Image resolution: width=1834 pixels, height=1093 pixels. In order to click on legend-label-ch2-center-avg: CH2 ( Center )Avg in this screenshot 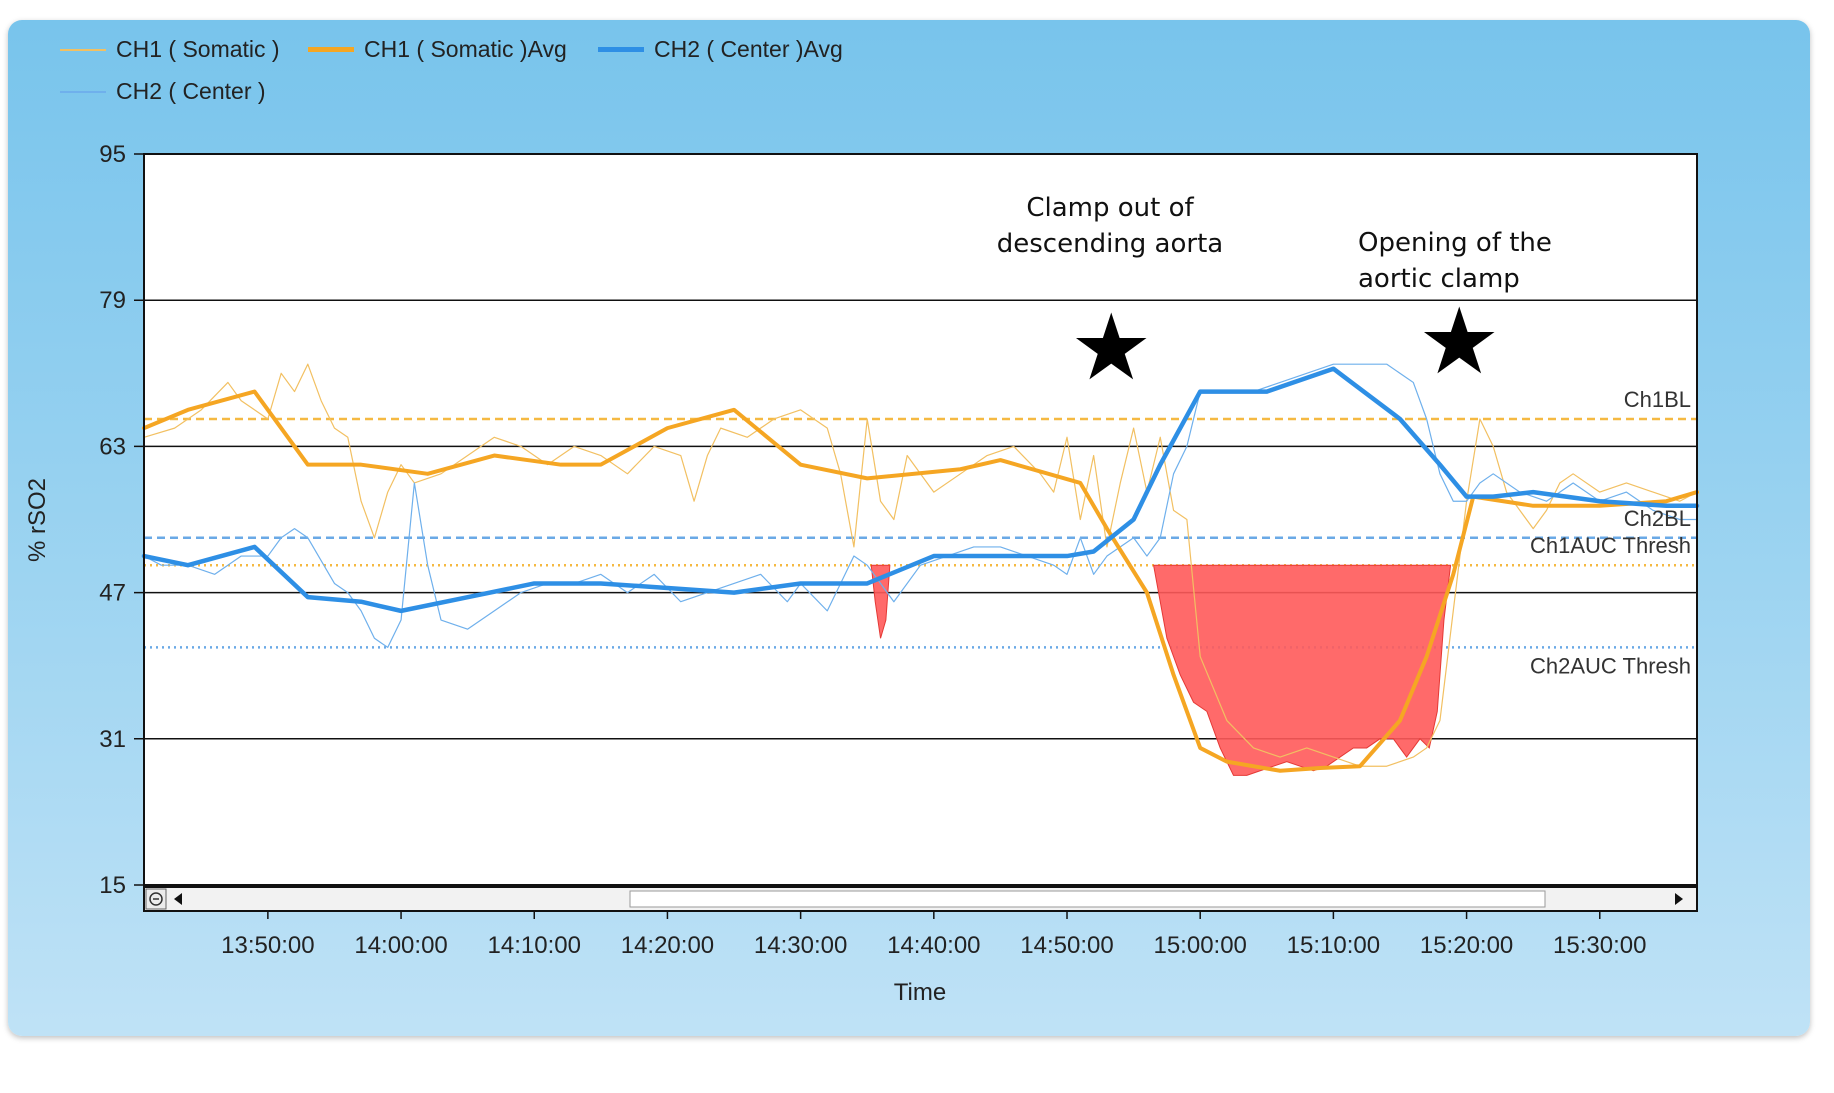, I will do `click(748, 49)`.